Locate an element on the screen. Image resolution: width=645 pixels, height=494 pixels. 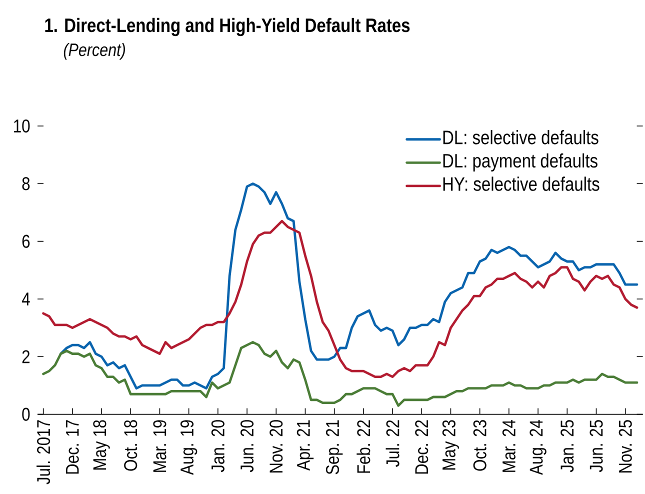
x-tick-label: Feb. 22 is located at coordinates (363, 446).